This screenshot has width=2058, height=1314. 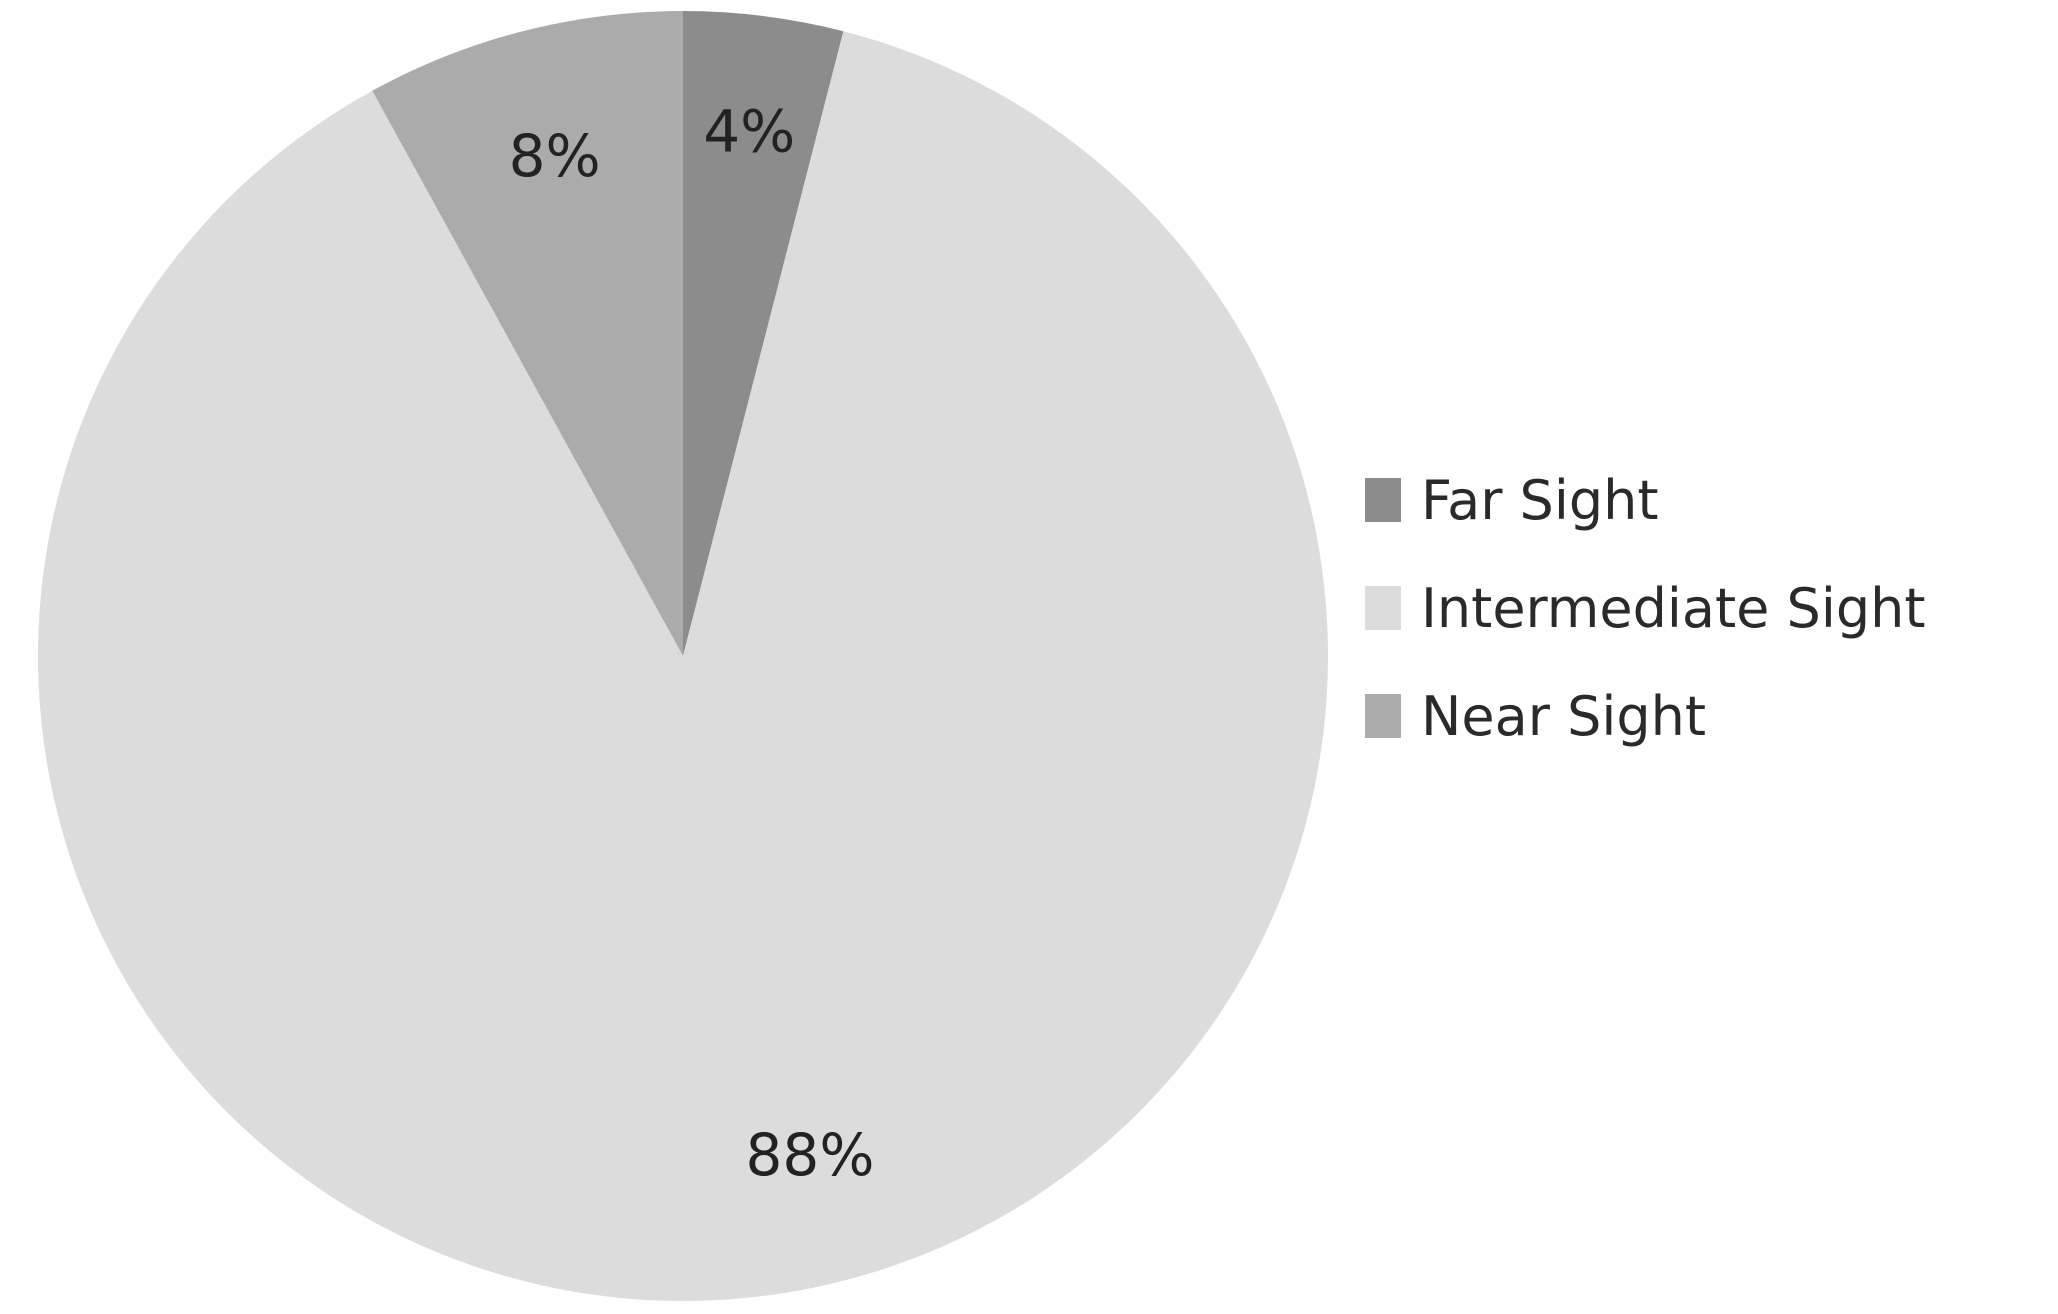 What do you see at coordinates (810, 1155) in the screenshot?
I see `data-label: 88%` at bounding box center [810, 1155].